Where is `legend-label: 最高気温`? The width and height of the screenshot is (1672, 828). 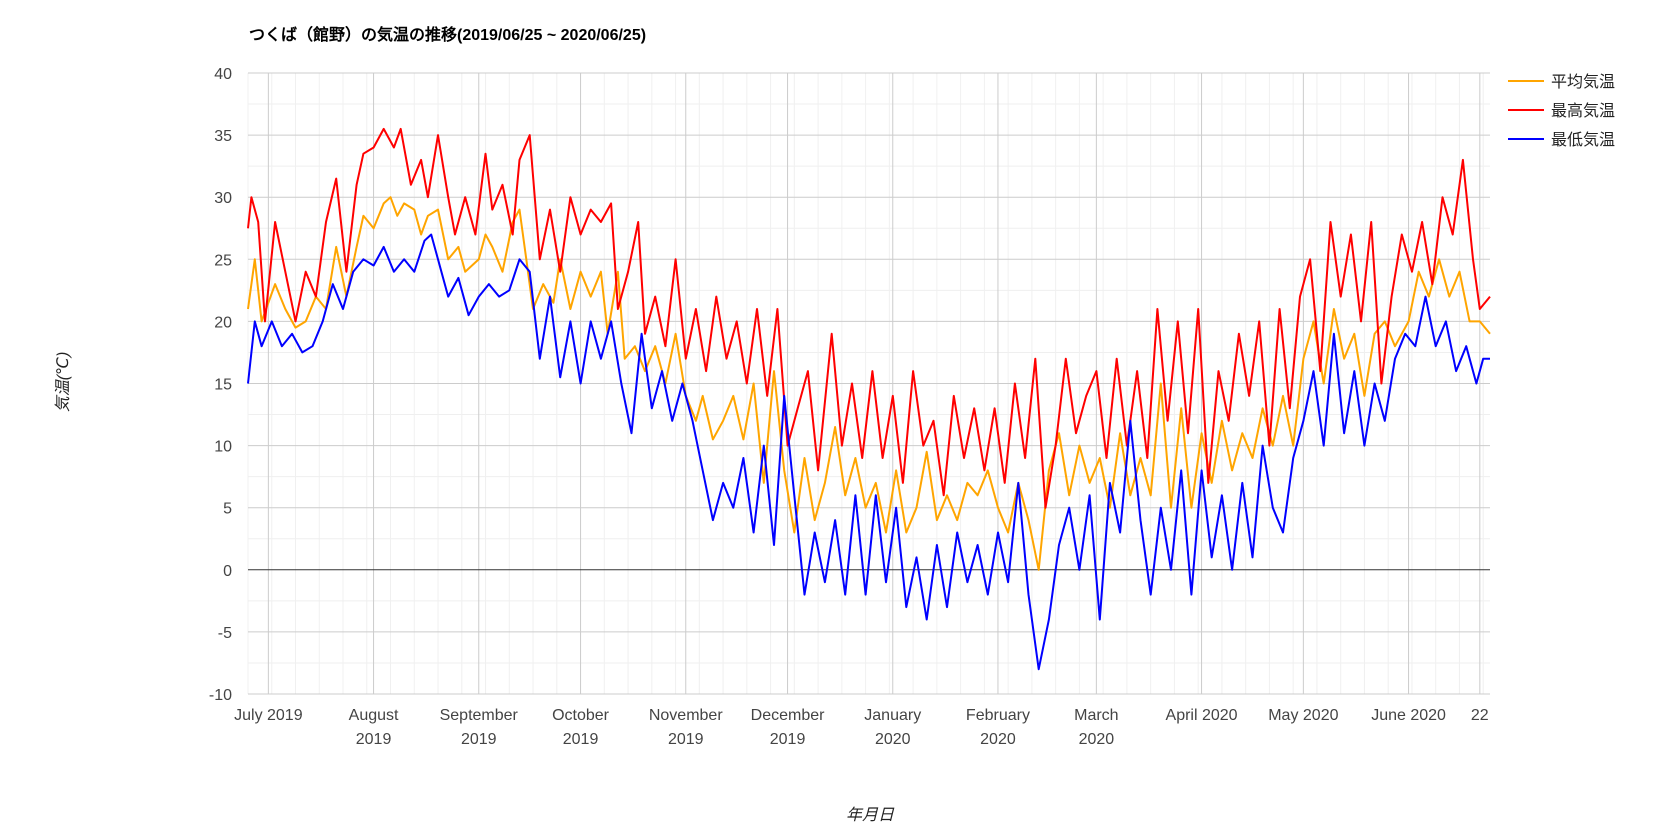
legend-label: 最高気温 is located at coordinates (1583, 111).